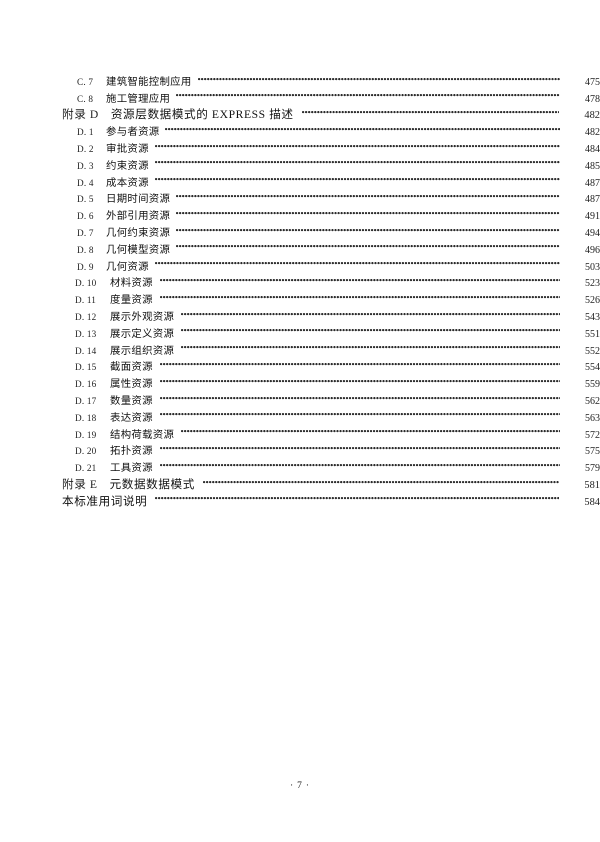 Image resolution: width=600 pixels, height=842 pixels. I want to click on toc-entry-number: D. 9, so click(85, 266).